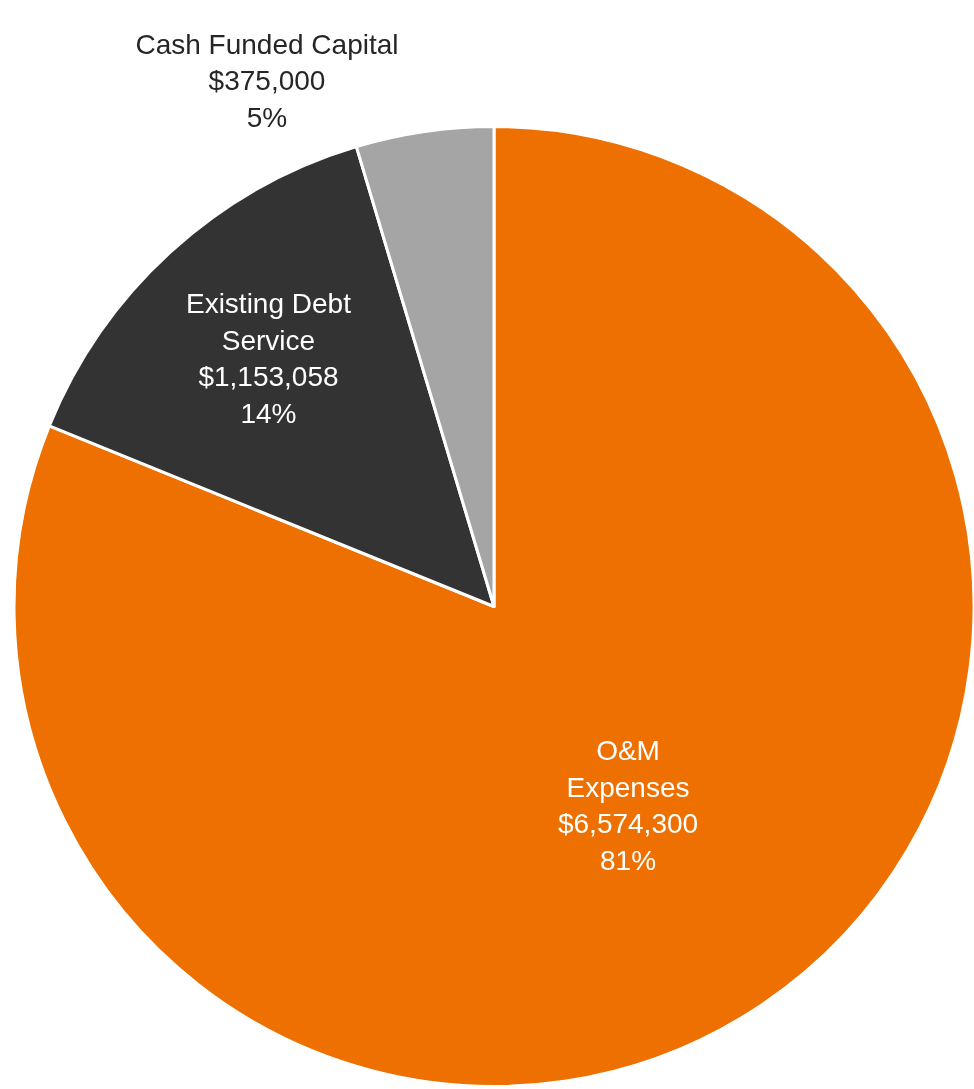 This screenshot has height=1089, width=974. I want to click on data-label: $1,153,058 14%, so click(268, 395).